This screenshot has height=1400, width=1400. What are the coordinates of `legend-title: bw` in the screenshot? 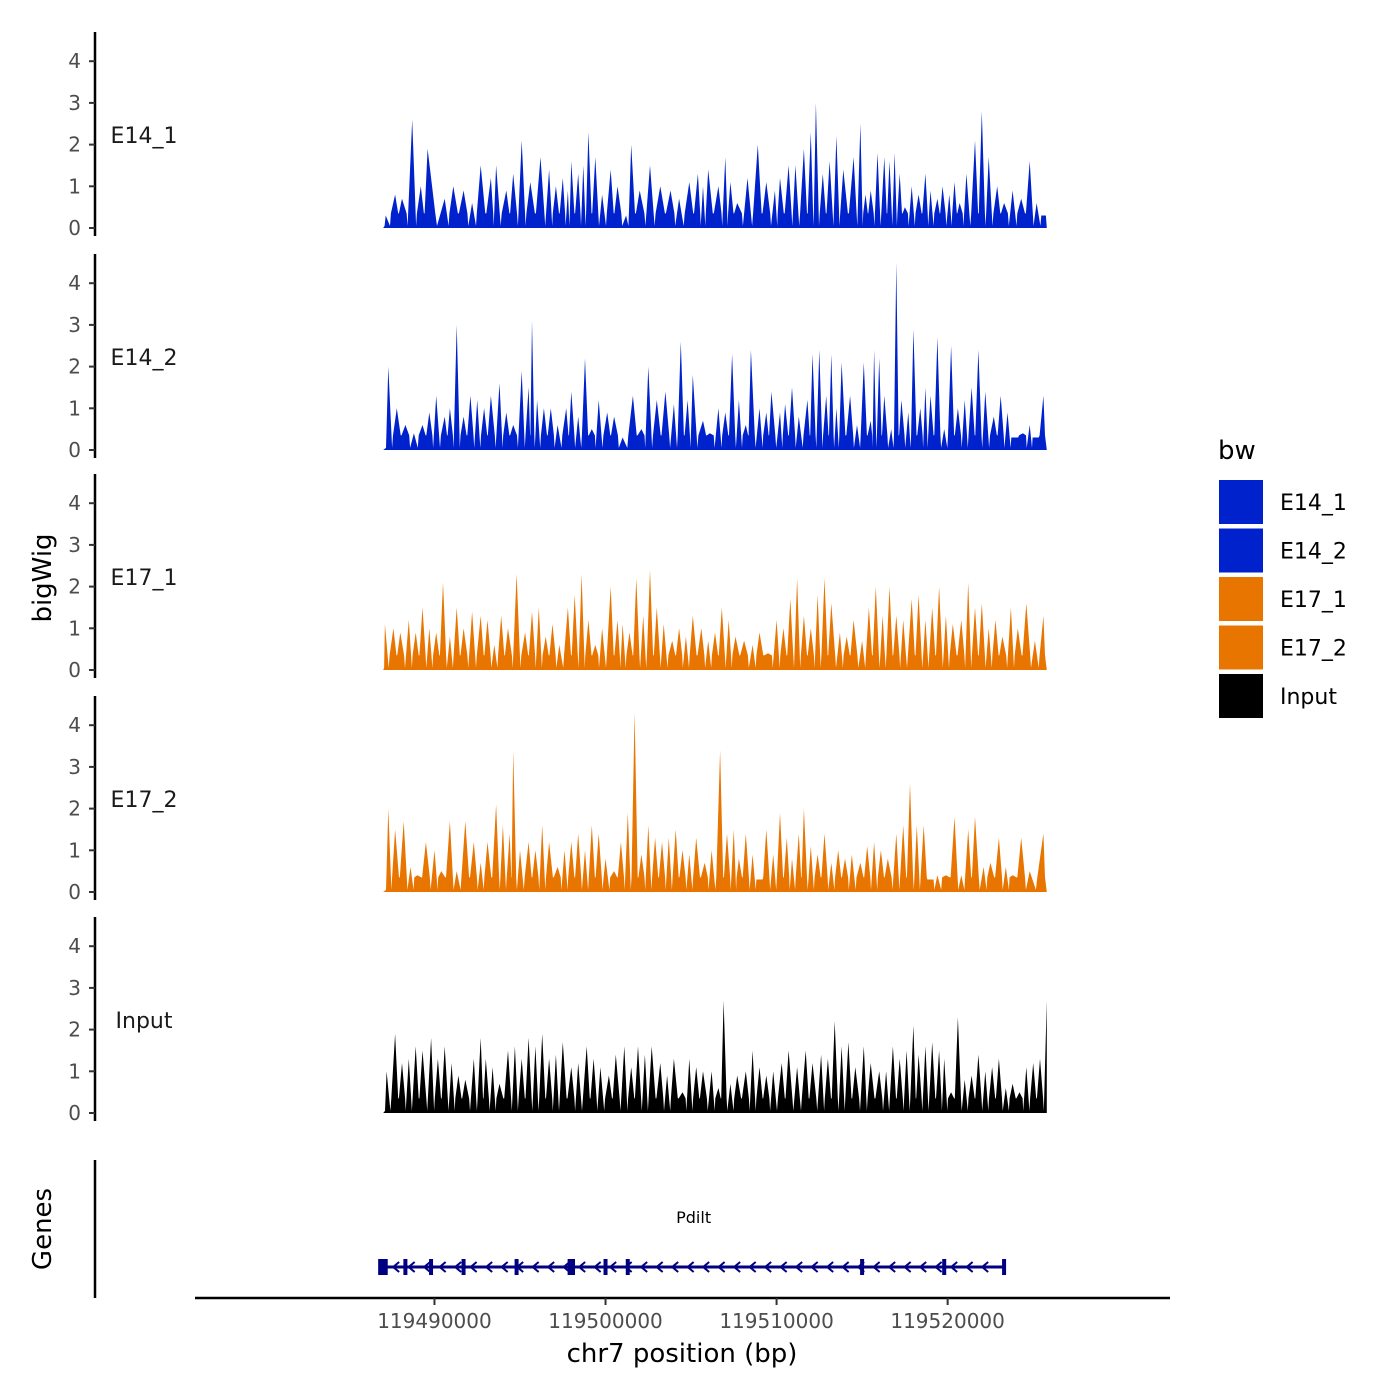 It's located at (1237, 451).